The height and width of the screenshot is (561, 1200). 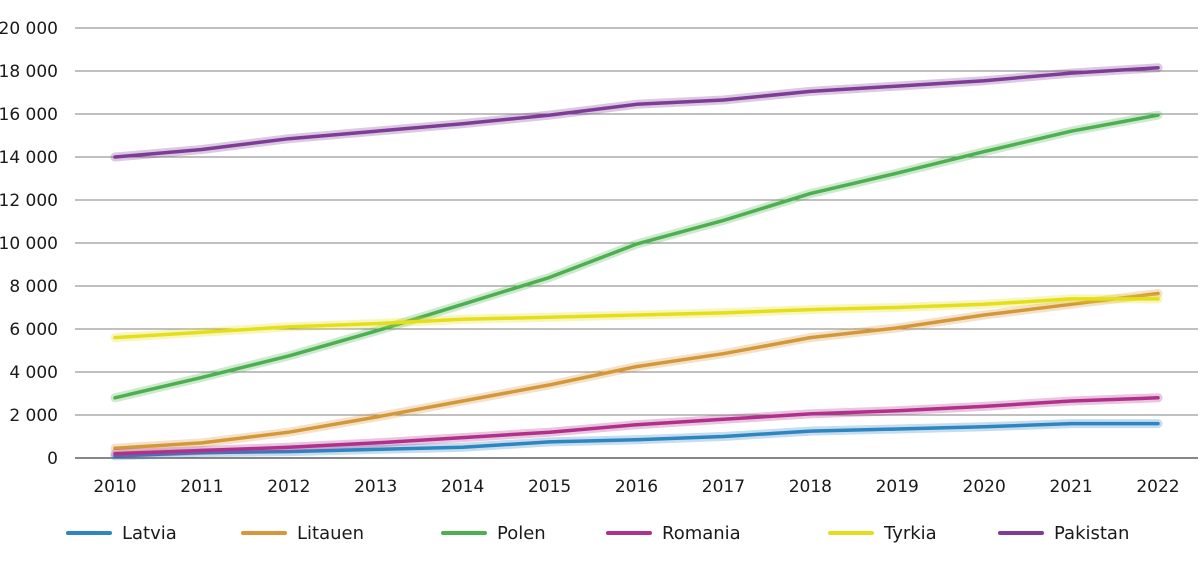 What do you see at coordinates (521, 533) in the screenshot?
I see `legend-label: Polen` at bounding box center [521, 533].